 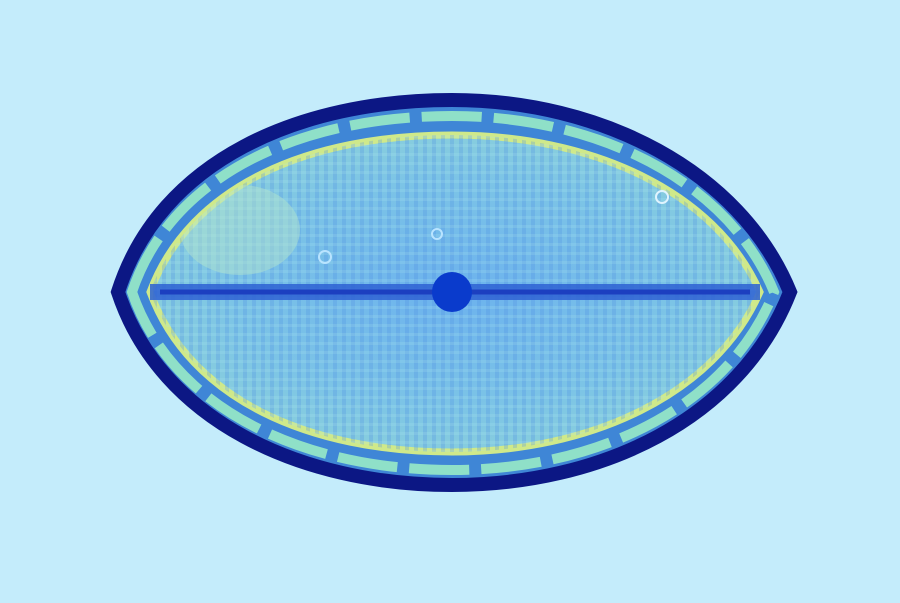 I want to click on central-nodule, so click(x=452, y=292).